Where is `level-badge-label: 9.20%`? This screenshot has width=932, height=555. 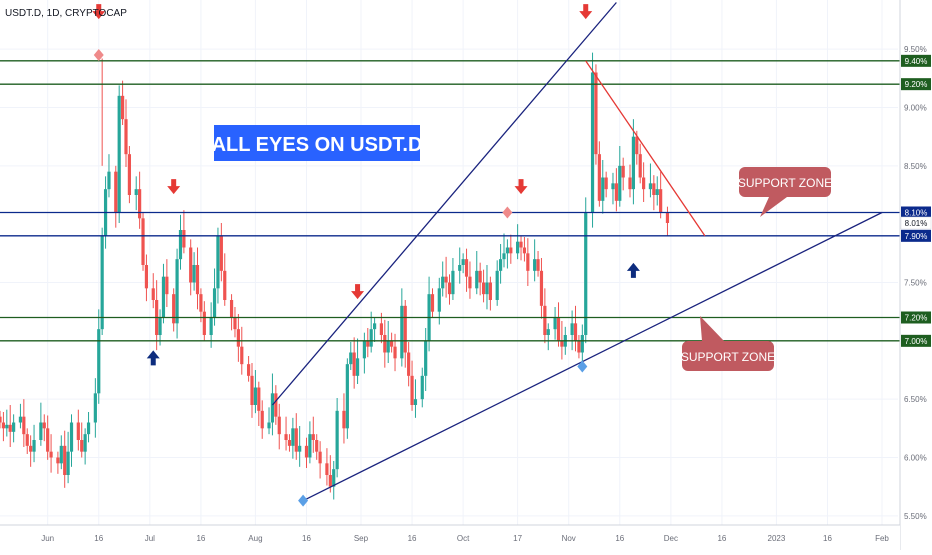 level-badge-label: 9.20% is located at coordinates (916, 84).